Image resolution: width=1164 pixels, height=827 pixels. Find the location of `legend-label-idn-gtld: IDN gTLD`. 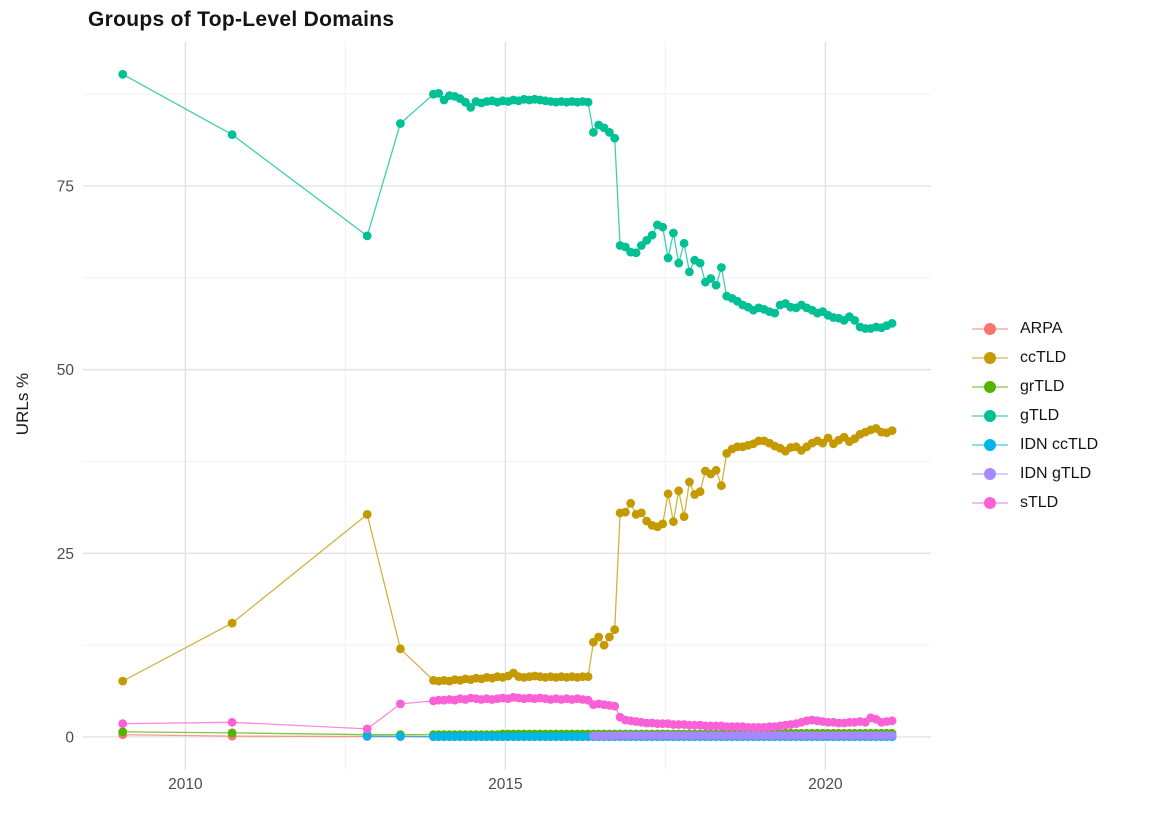

legend-label-idn-gtld: IDN gTLD is located at coordinates (1056, 473).